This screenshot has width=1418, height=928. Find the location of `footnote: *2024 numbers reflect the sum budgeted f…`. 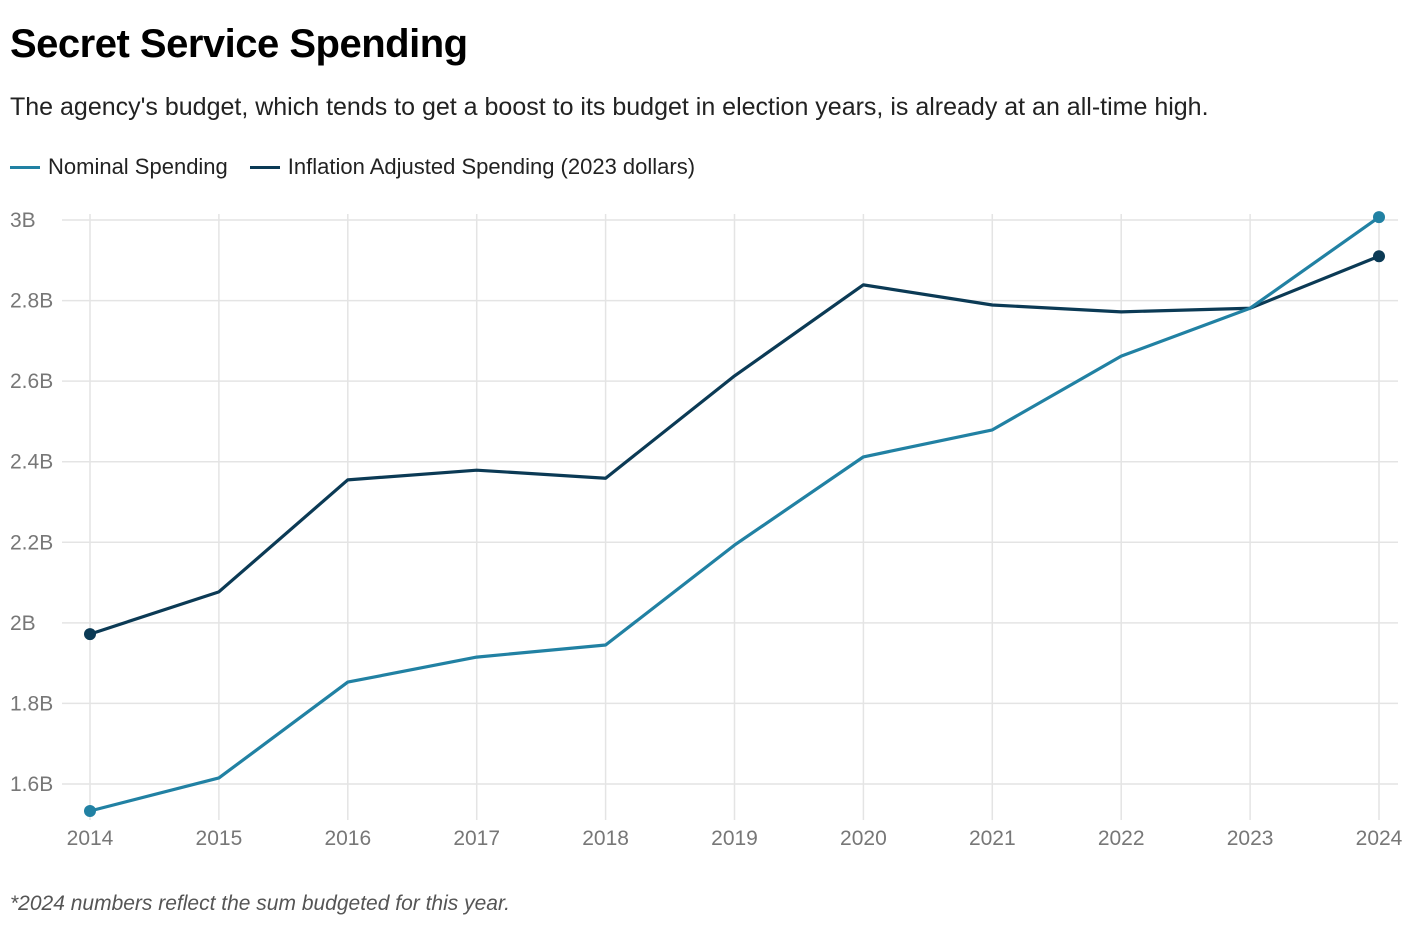

footnote: *2024 numbers reflect the sum budgeted f… is located at coordinates (260, 903).